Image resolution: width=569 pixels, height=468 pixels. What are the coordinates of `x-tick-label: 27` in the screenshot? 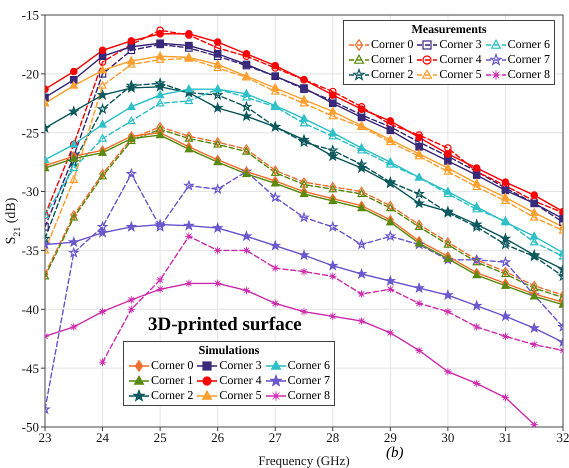 It's located at (275, 438).